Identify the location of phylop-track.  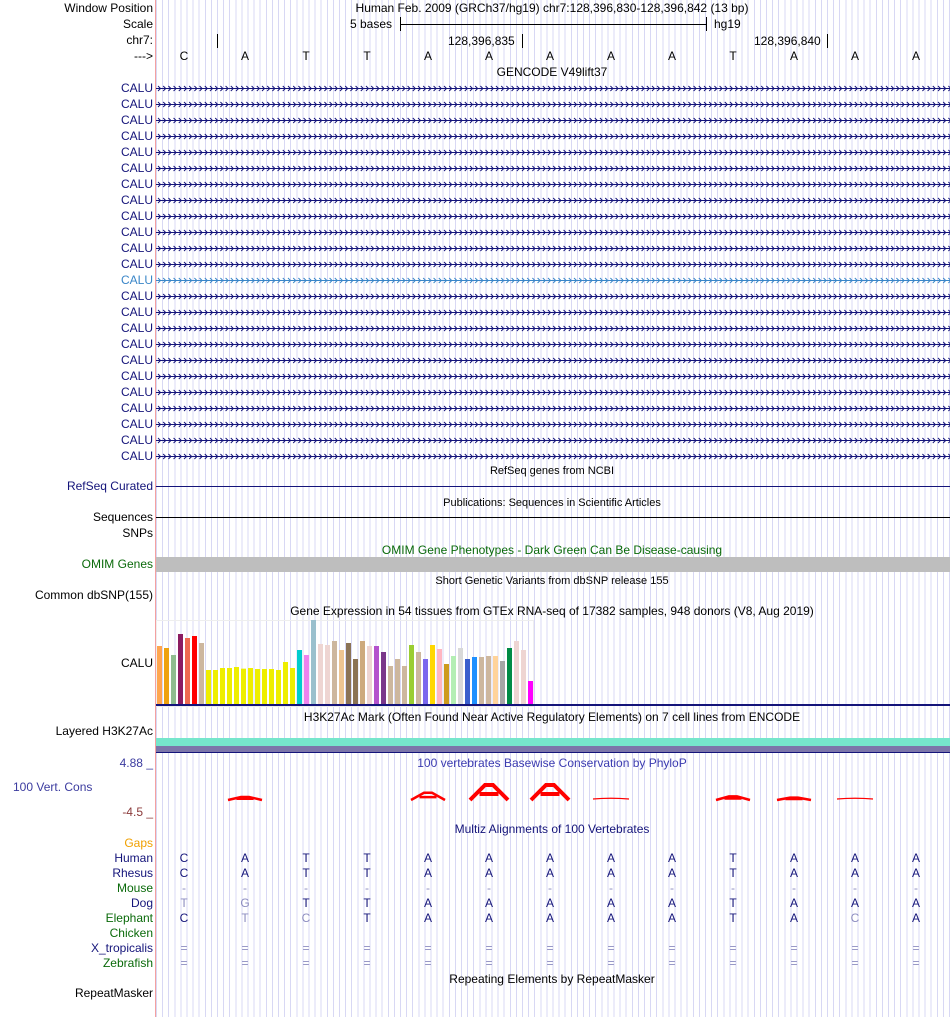
(553, 790).